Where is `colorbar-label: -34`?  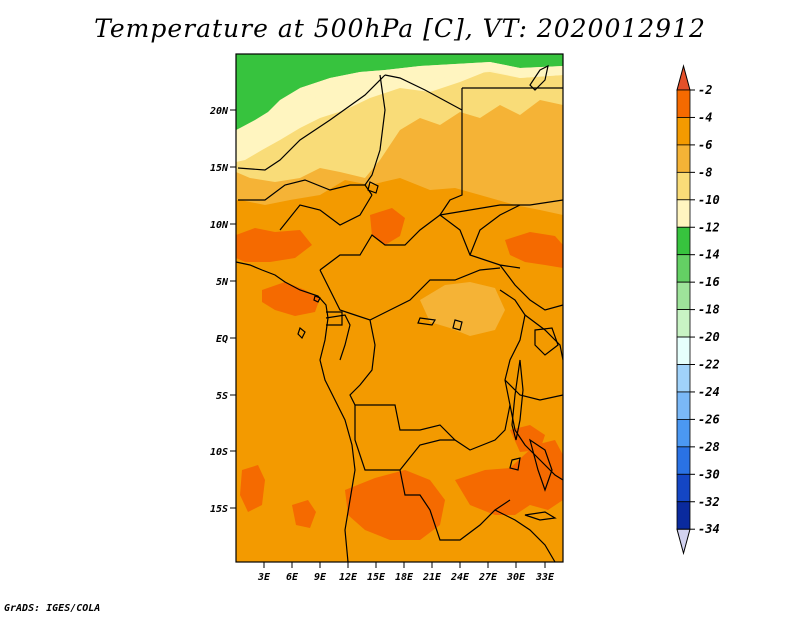 colorbar-label: -34 is located at coordinates (709, 529).